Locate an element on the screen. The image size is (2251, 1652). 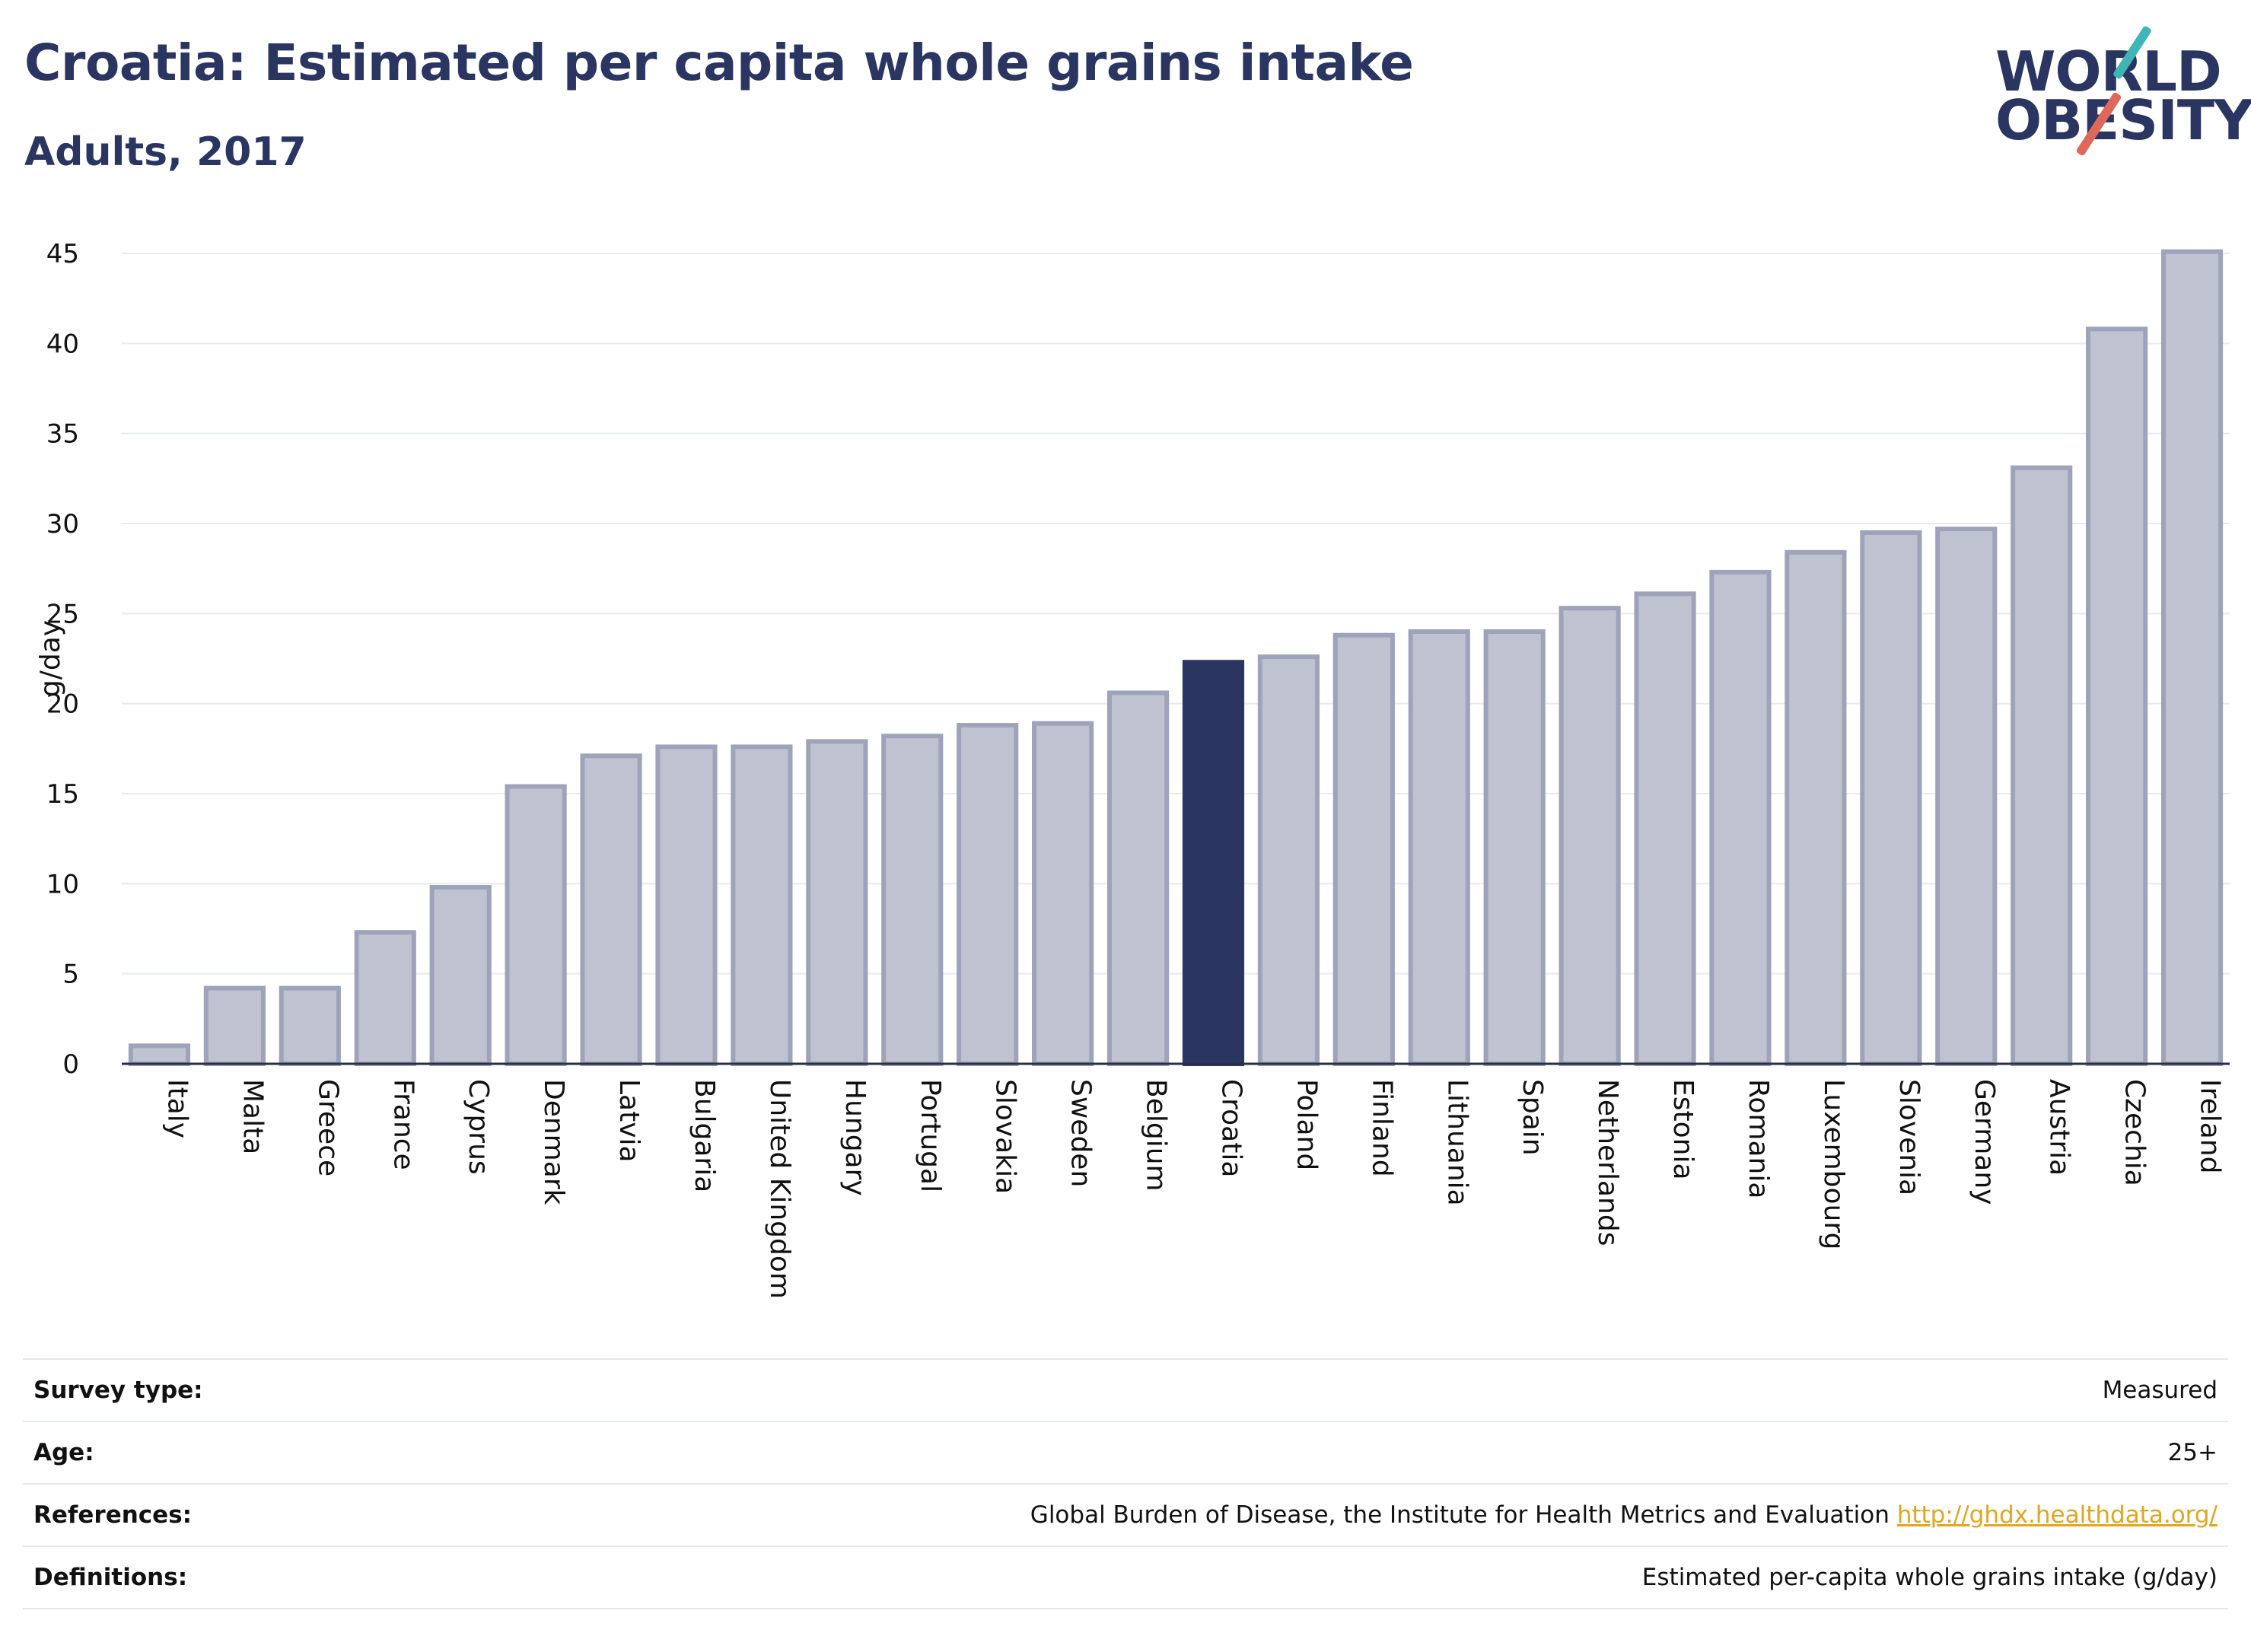
x-tick-label: Austria is located at coordinates (2059, 1127).